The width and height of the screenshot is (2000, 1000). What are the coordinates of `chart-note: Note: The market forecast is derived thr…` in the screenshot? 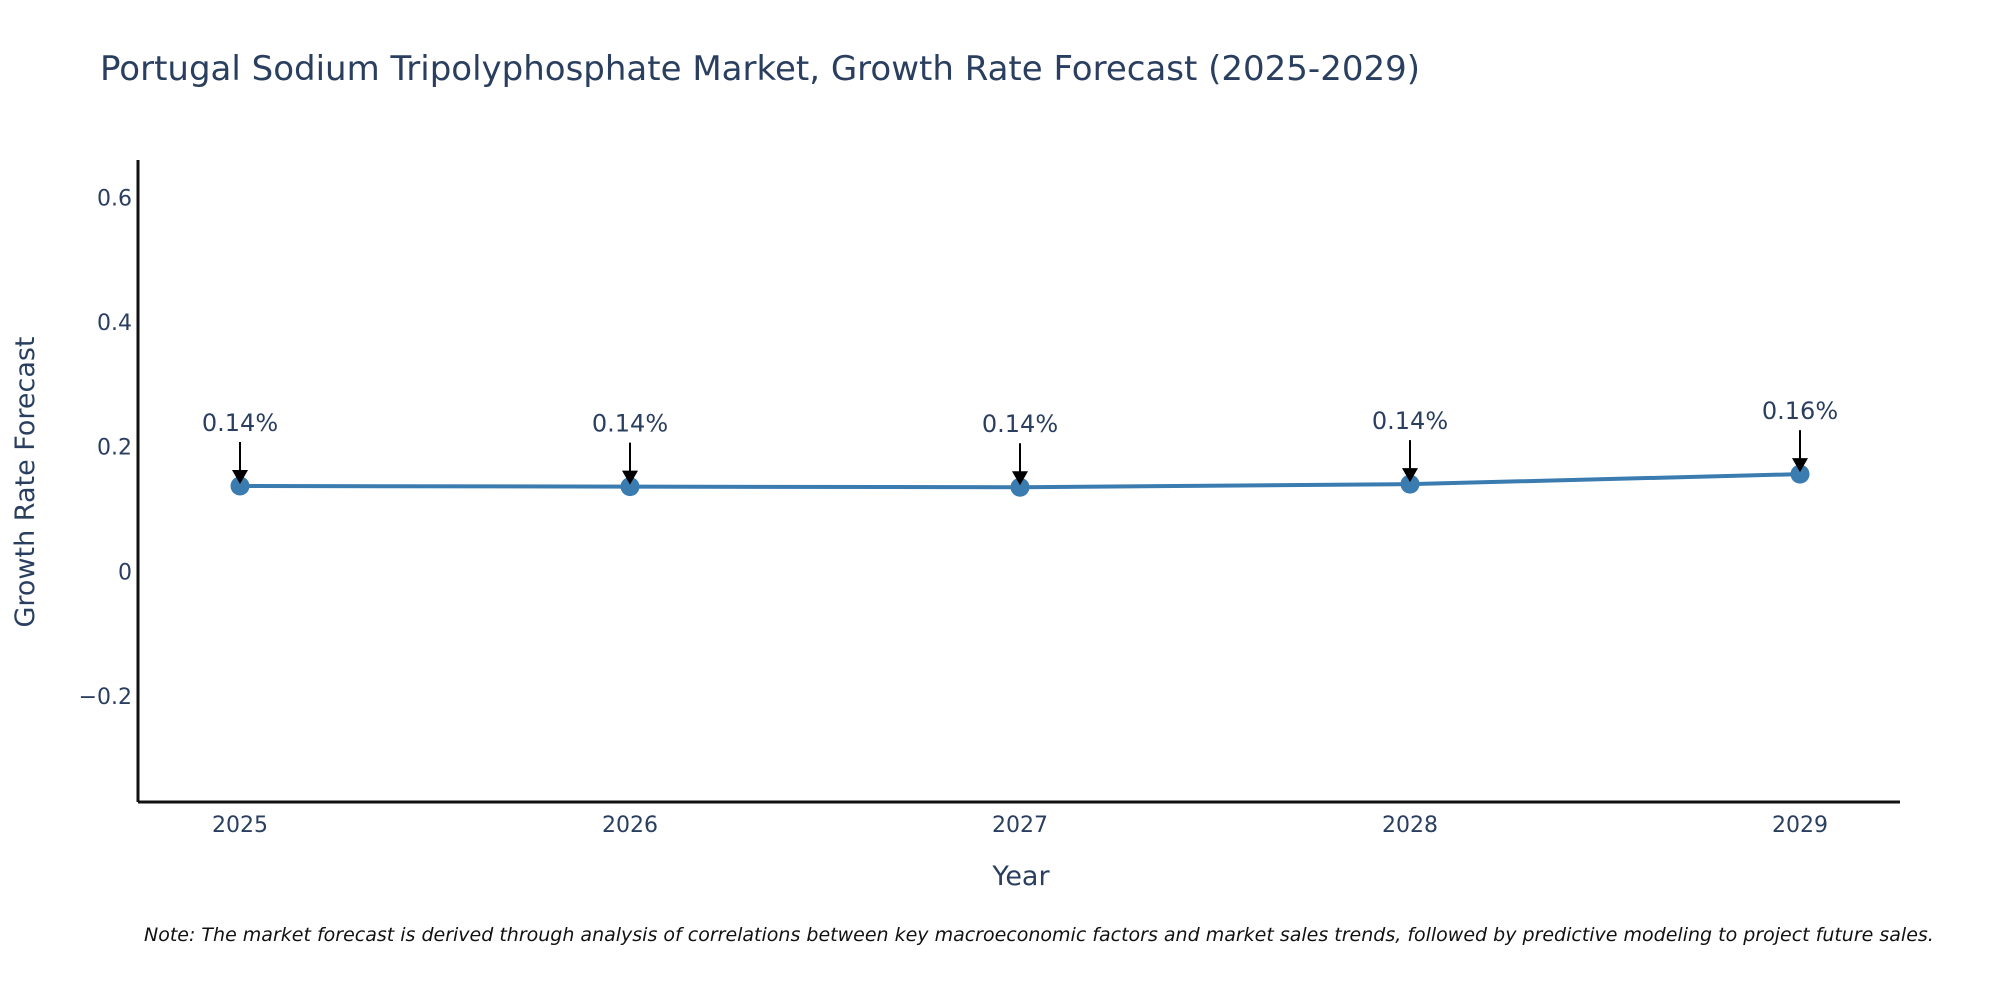 It's located at (1039, 935).